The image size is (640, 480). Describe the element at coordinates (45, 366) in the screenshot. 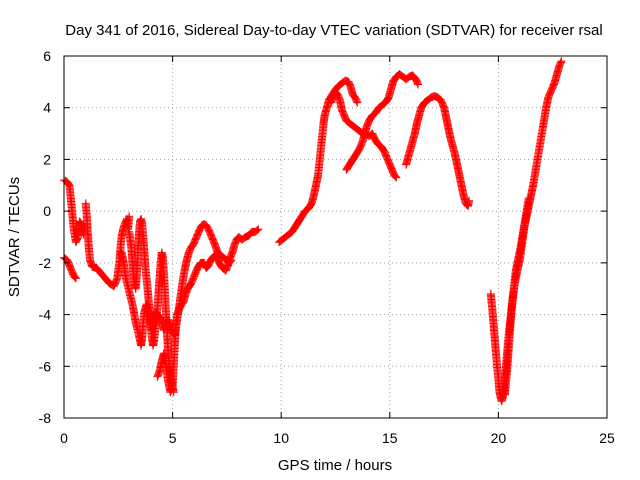

I see `y-tick-label: -6` at that location.